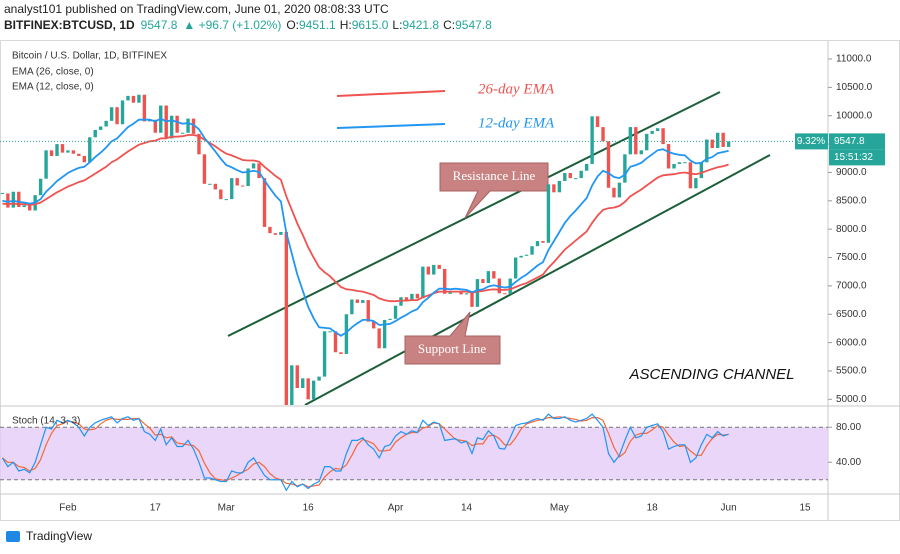 This screenshot has width=900, height=554. I want to click on resistance-callout, so click(494, 190).